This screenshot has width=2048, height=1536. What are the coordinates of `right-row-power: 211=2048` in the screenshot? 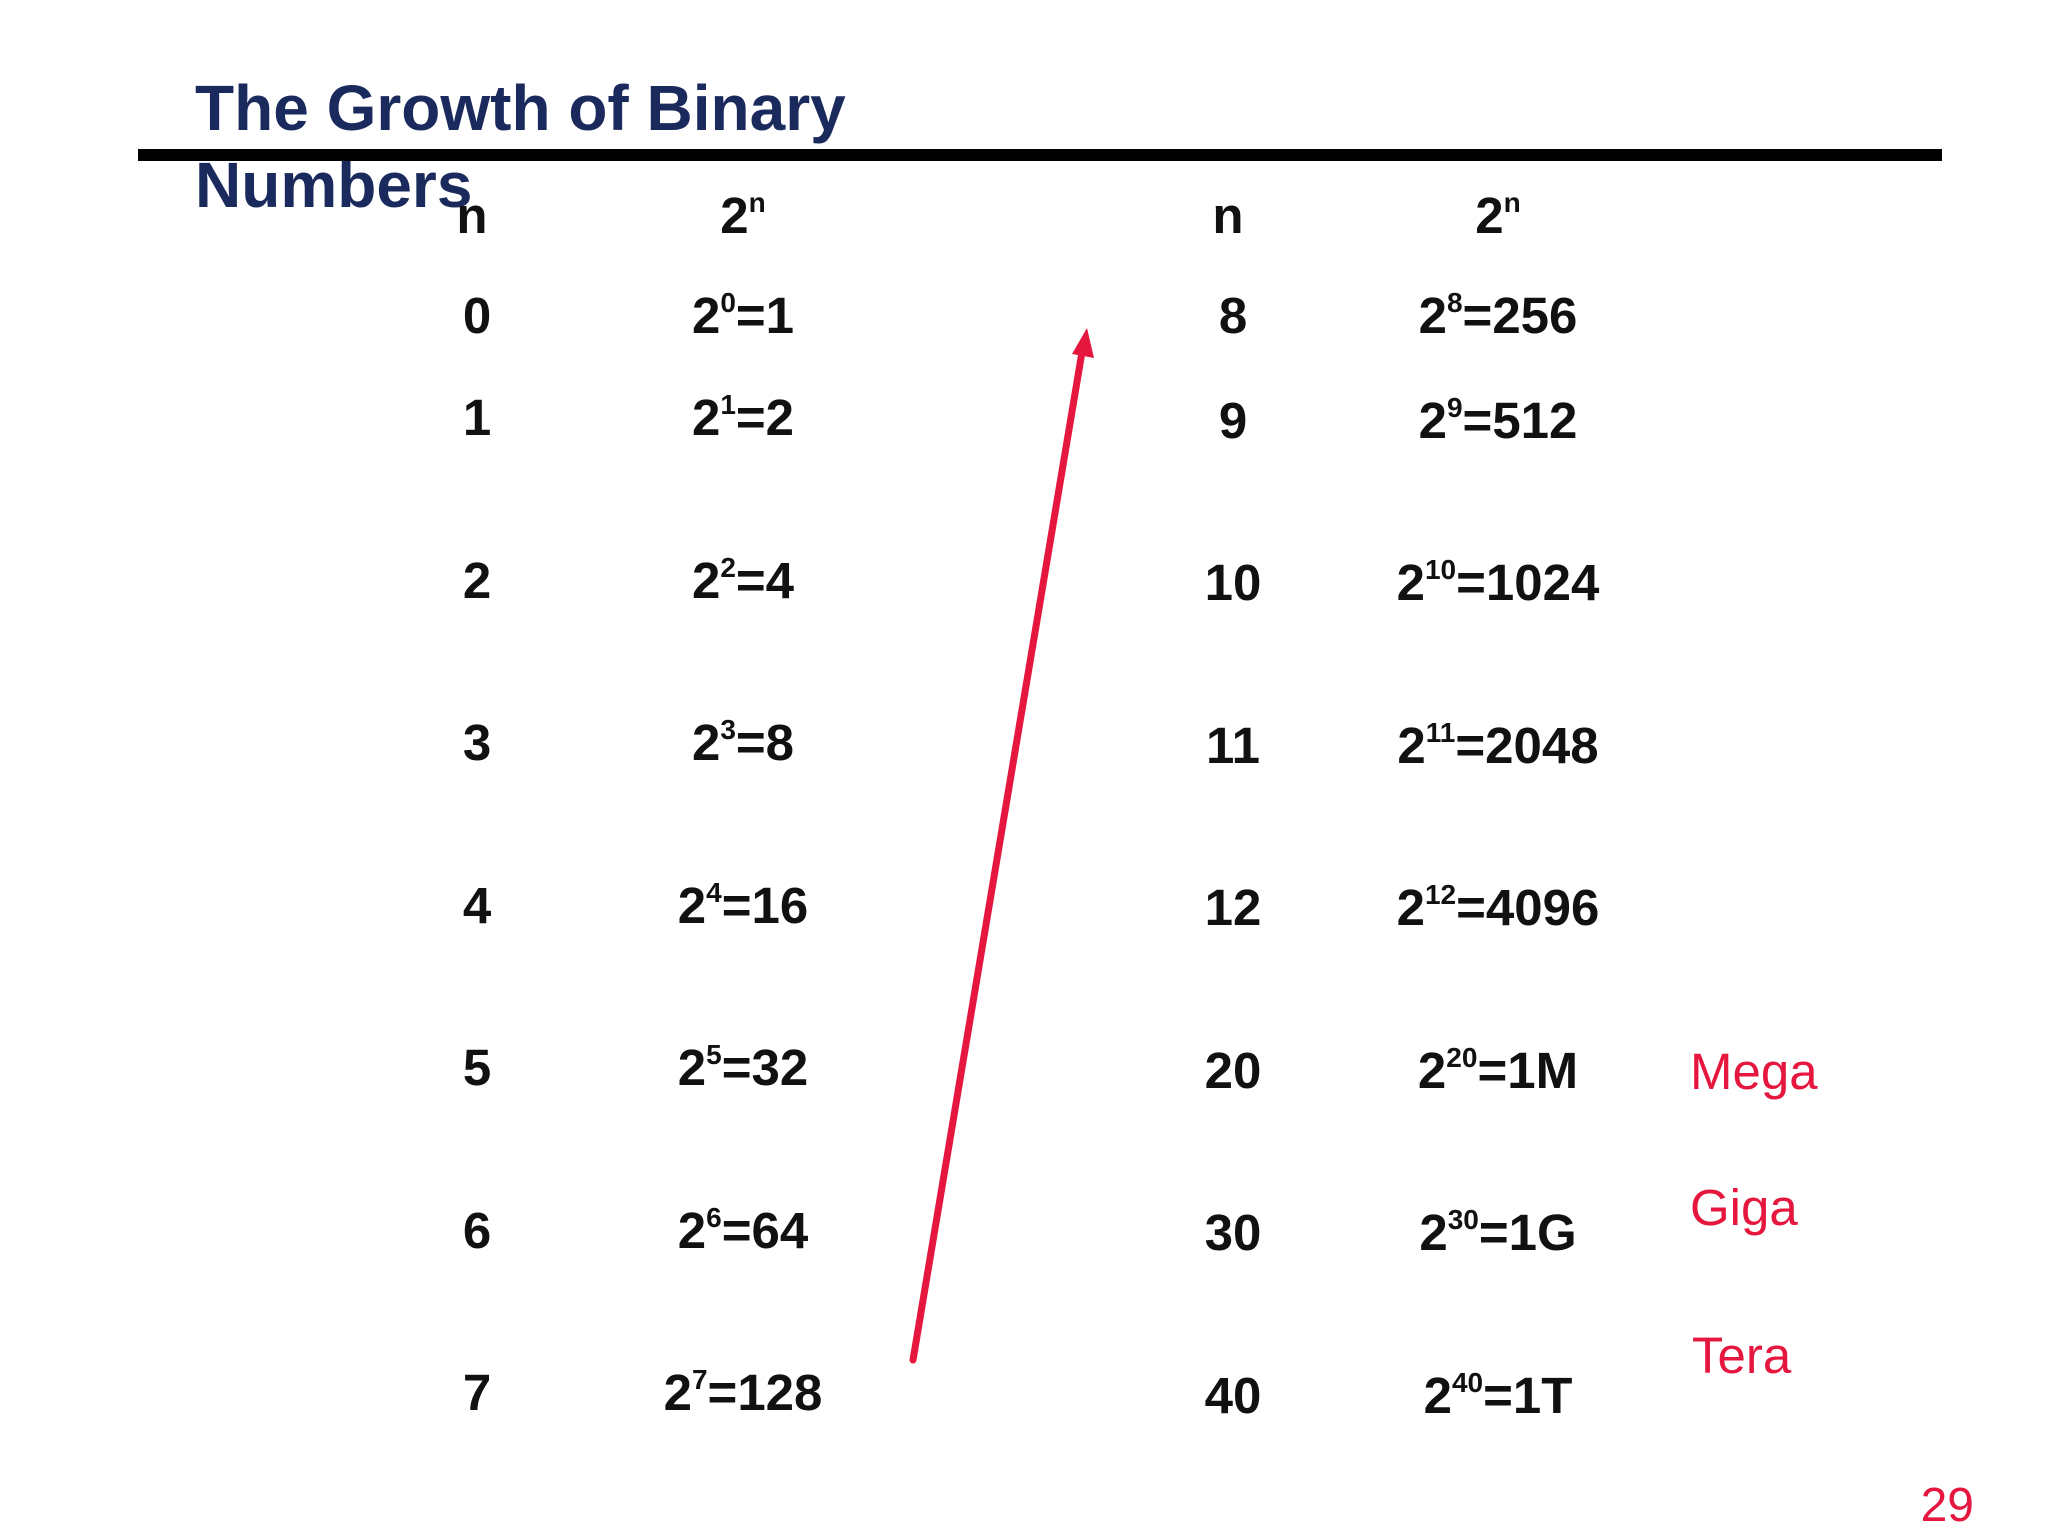 It's located at (1498, 745).